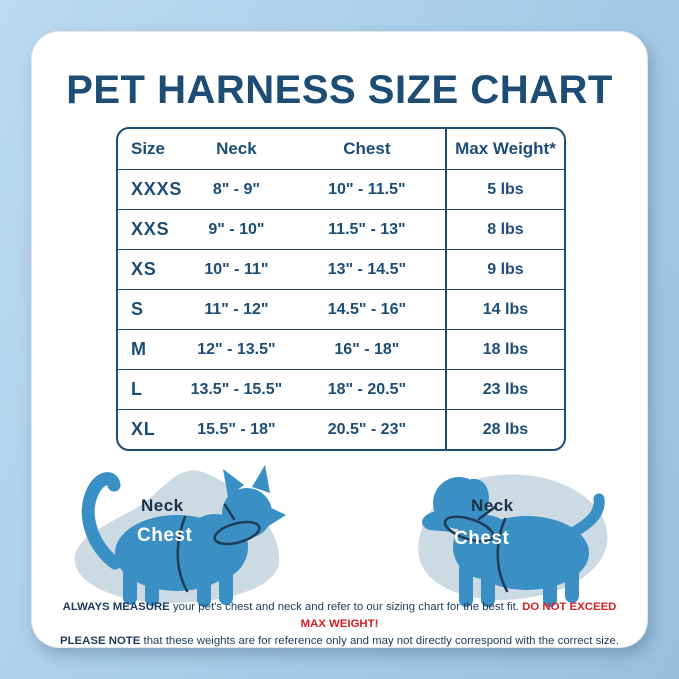 The image size is (679, 679). What do you see at coordinates (504, 149) in the screenshot?
I see `header-max-weight: Max Weight*` at bounding box center [504, 149].